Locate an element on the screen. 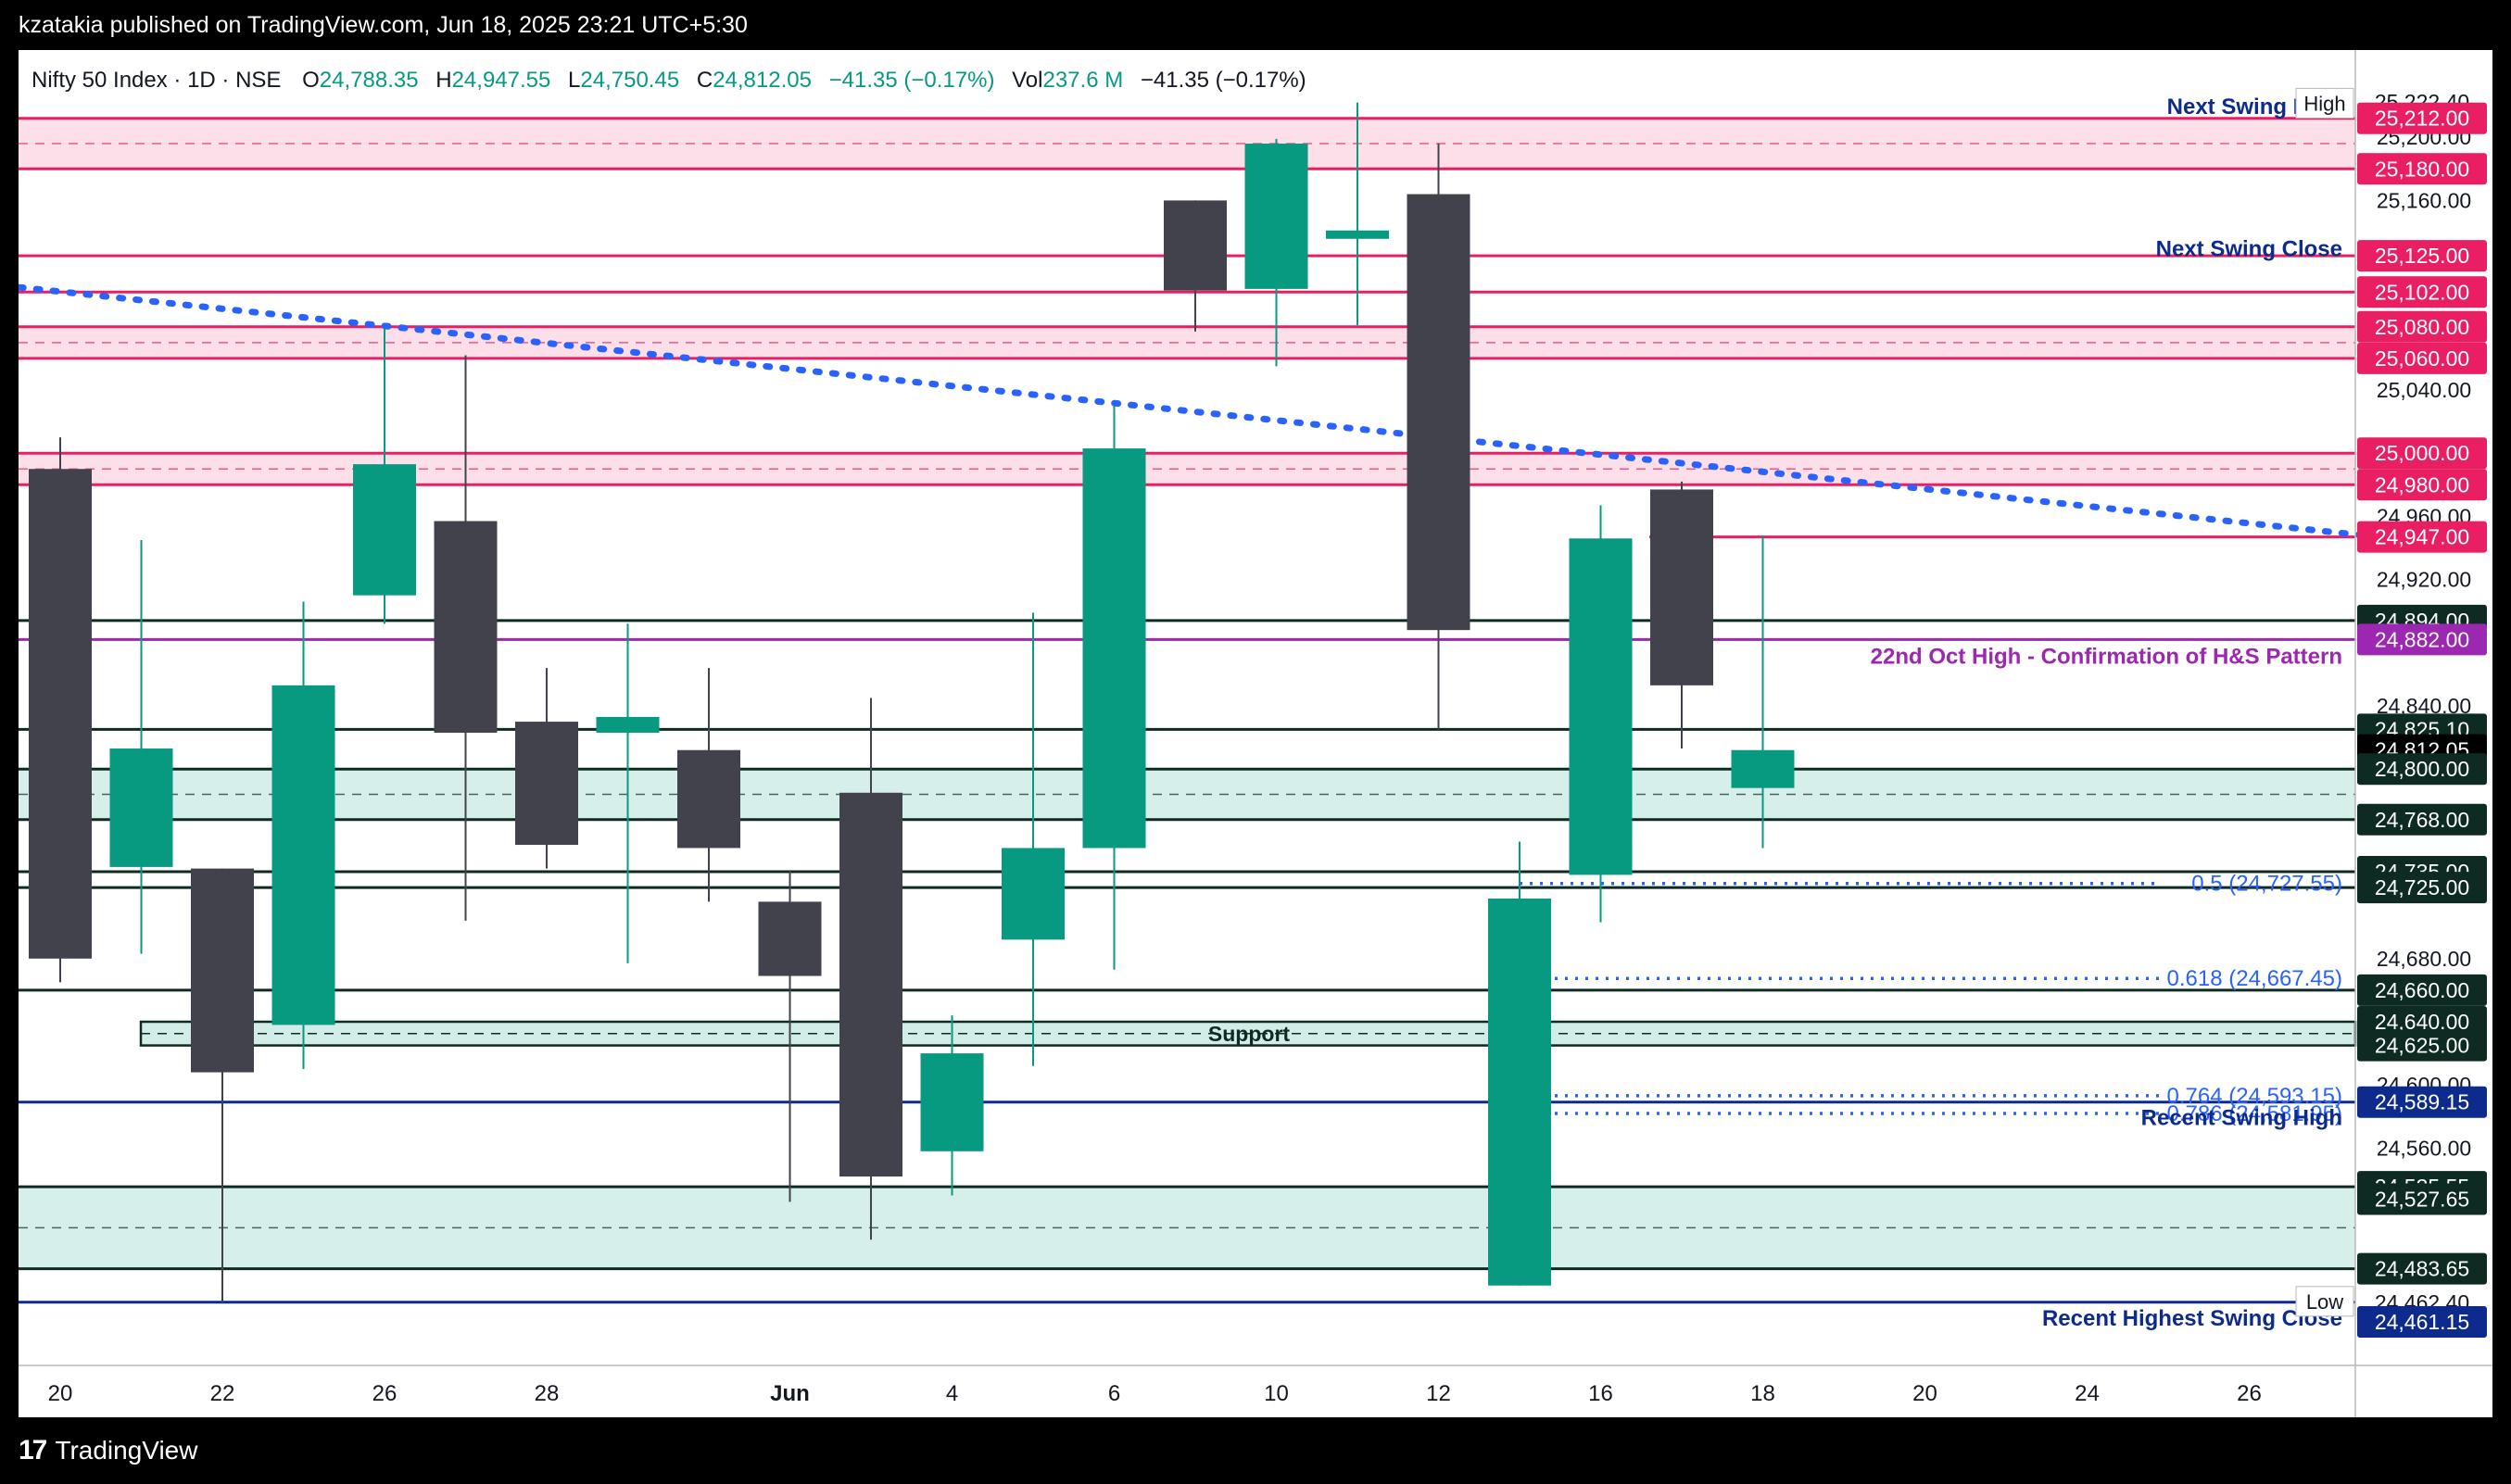 The width and height of the screenshot is (2511, 1484). time-tick-label: 6 is located at coordinates (1114, 1393).